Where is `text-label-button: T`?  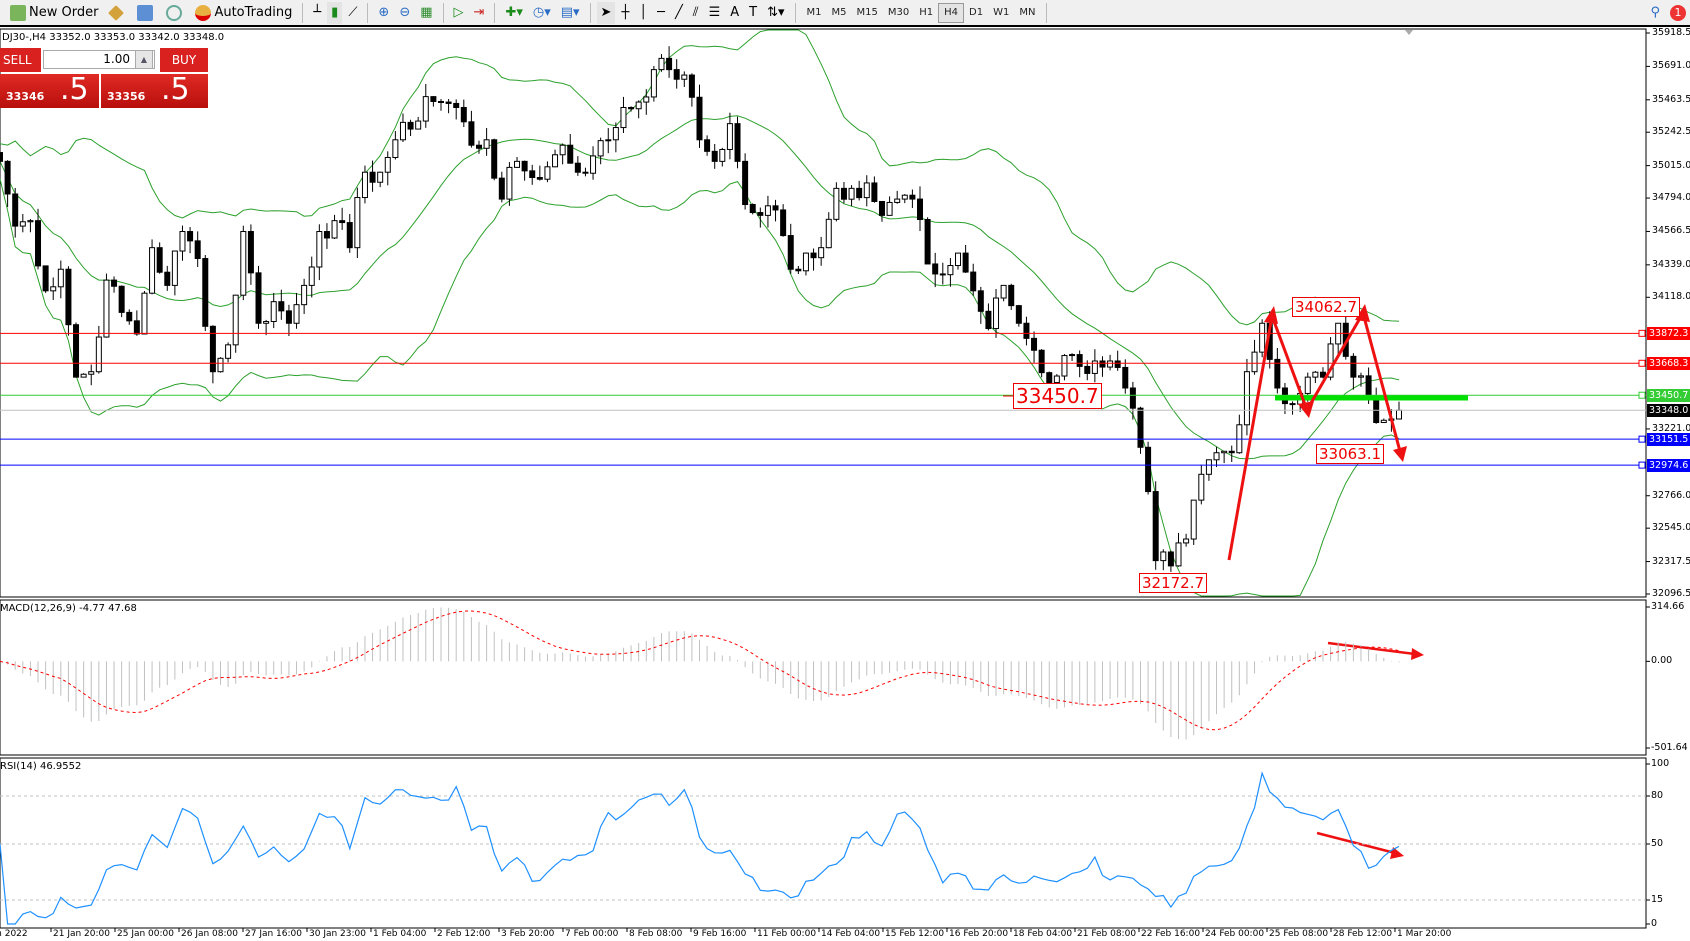
text-label-button: T is located at coordinates (753, 13).